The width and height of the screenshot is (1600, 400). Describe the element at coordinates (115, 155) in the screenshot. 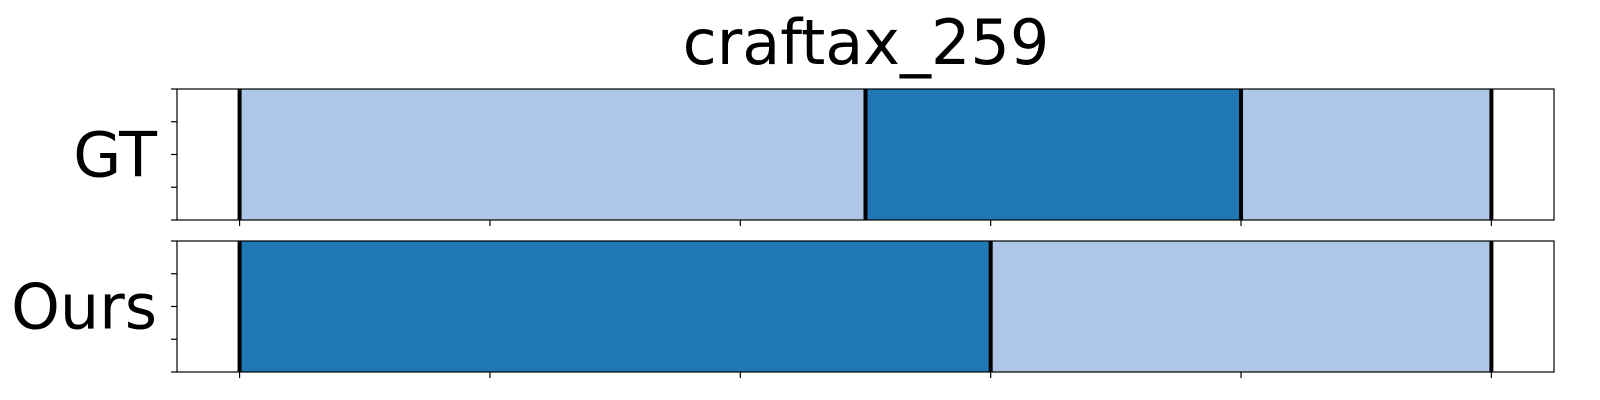

I see `row-label: GT` at that location.